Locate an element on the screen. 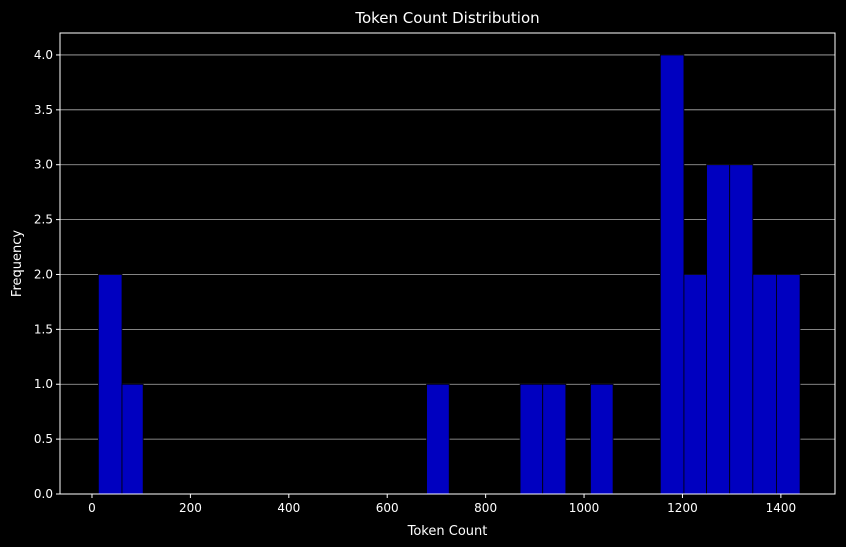 The width and height of the screenshot is (846, 547). y-axis-ticks: 0.0 0.5 1.0 1.5 2.0 2.5 3.0 3.5 4.0 is located at coordinates (47, 274).